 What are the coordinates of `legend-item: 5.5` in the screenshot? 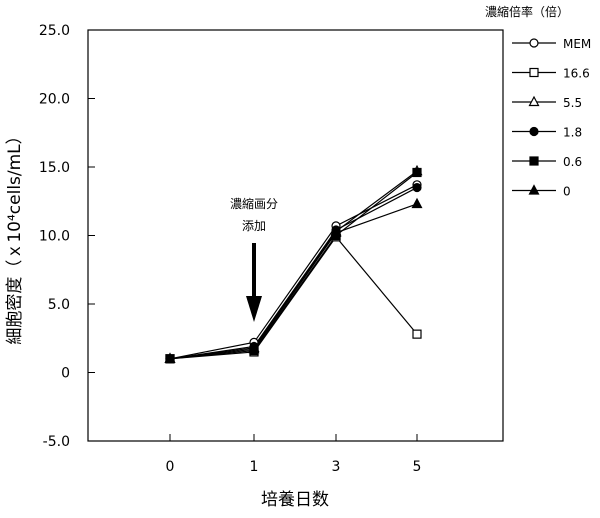 It's located at (547, 102).